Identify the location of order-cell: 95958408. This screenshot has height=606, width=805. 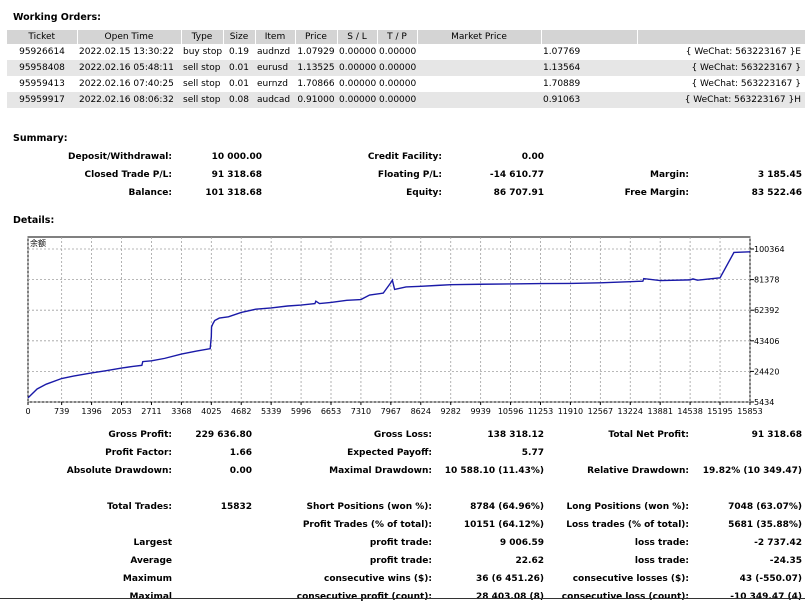
(42, 68).